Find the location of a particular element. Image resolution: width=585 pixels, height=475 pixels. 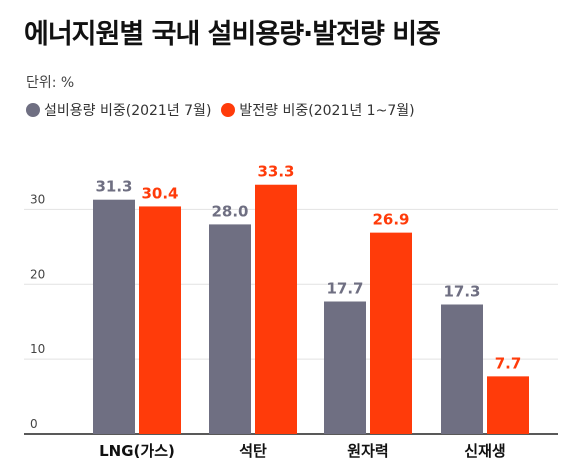

data-label-capacity-2: 17.7 is located at coordinates (344, 289).